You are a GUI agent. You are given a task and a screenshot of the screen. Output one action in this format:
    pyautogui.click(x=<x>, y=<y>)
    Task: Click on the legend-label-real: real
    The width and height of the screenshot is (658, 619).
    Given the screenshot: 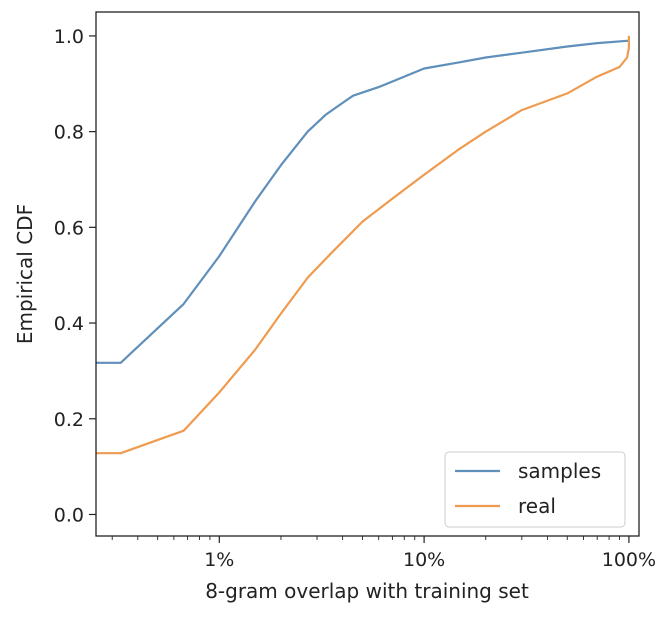 What is the action you would take?
    pyautogui.click(x=537, y=506)
    